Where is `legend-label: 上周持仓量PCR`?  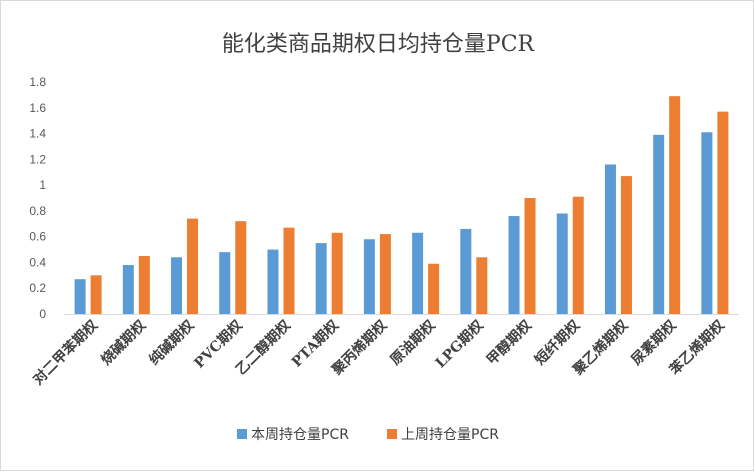
legend-label: 上周持仓量PCR is located at coordinates (450, 435).